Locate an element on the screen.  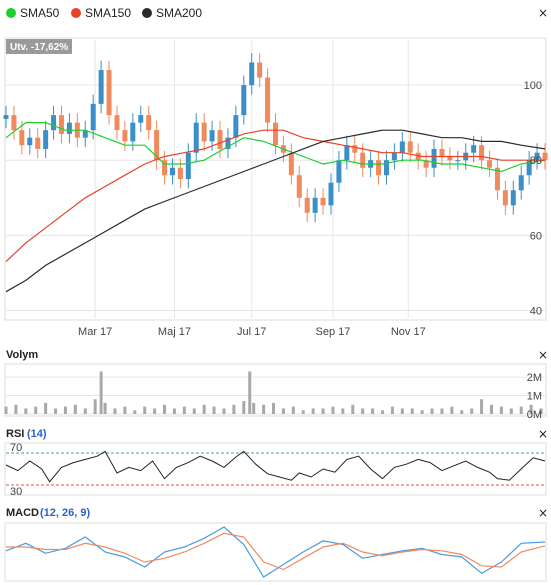
legend-dot-sma200 is located at coordinates (147, 13).